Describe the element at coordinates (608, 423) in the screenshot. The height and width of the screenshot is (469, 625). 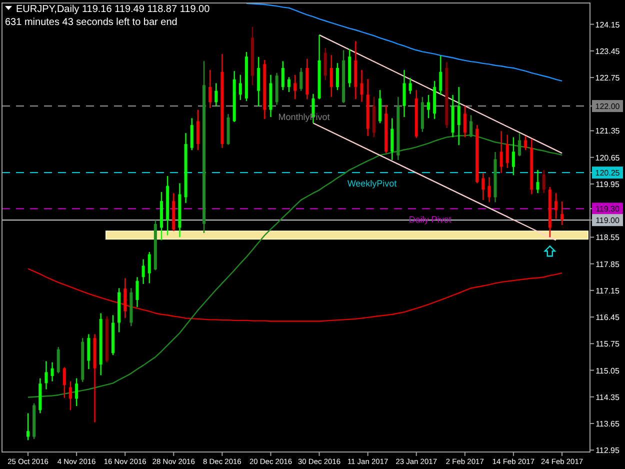
I see `y-tick-label: 113.65` at that location.